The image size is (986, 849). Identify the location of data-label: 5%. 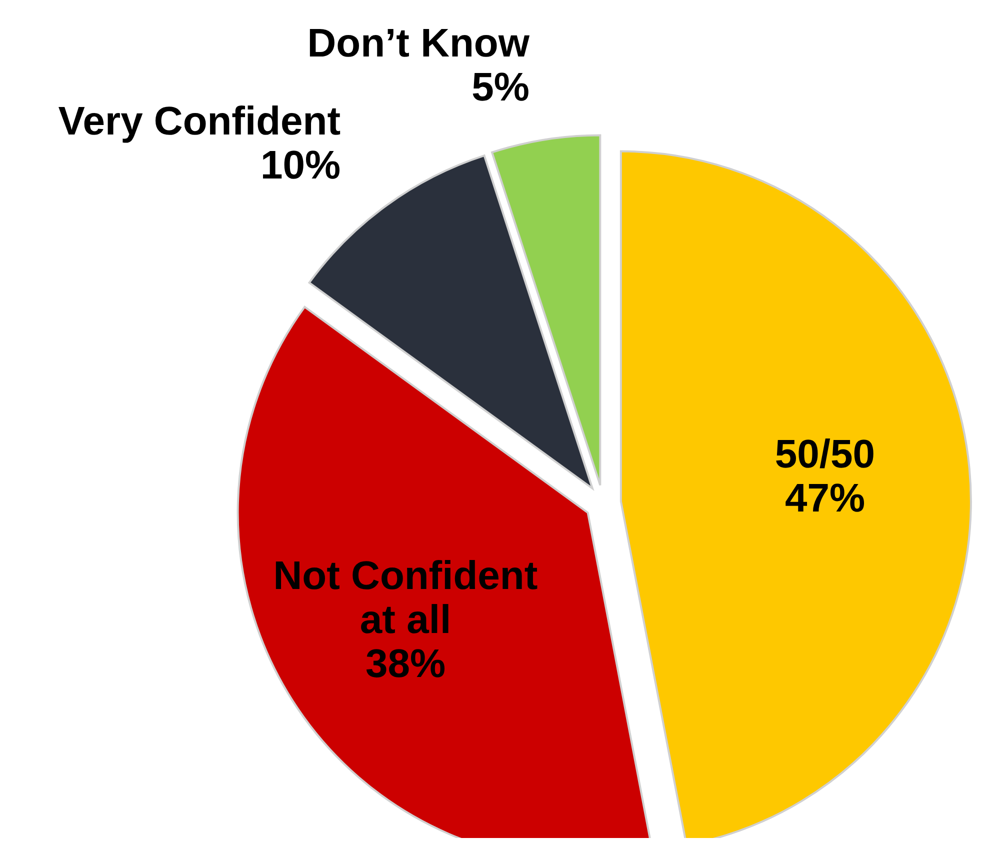
(501, 87).